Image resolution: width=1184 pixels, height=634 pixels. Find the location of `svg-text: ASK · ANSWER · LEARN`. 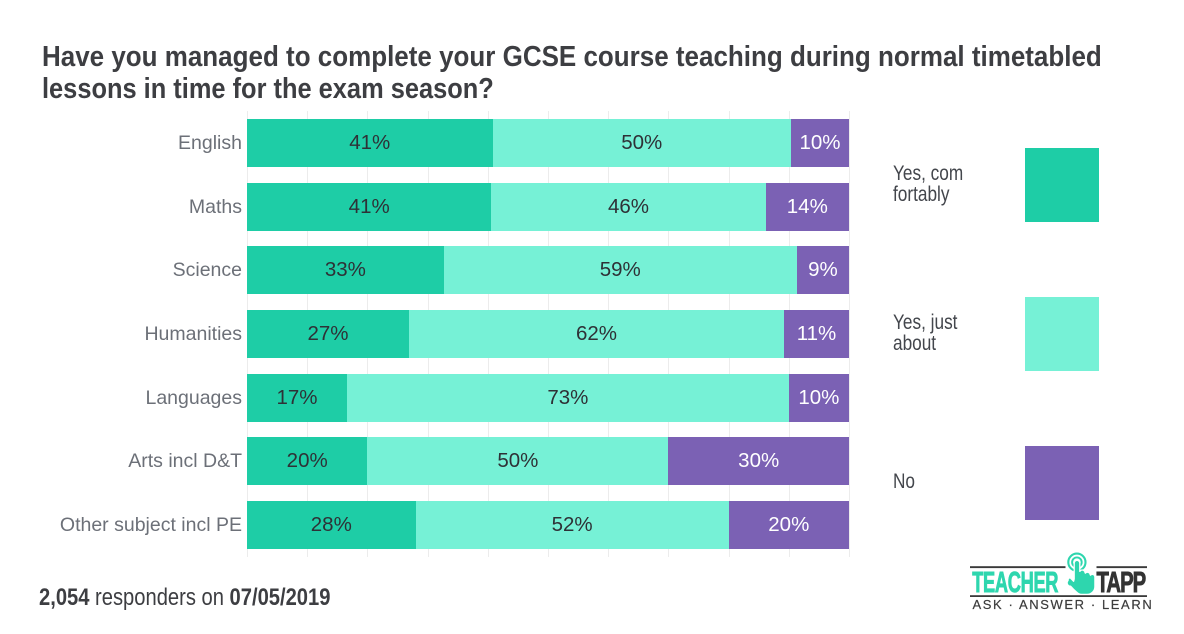

svg-text: ASK · ANSWER · LEARN is located at coordinates (1063, 604).